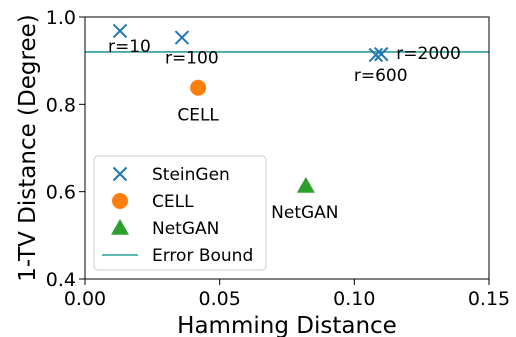  Describe the element at coordinates (61, 193) in the screenshot. I see `y-tick-label: 0.6` at that location.